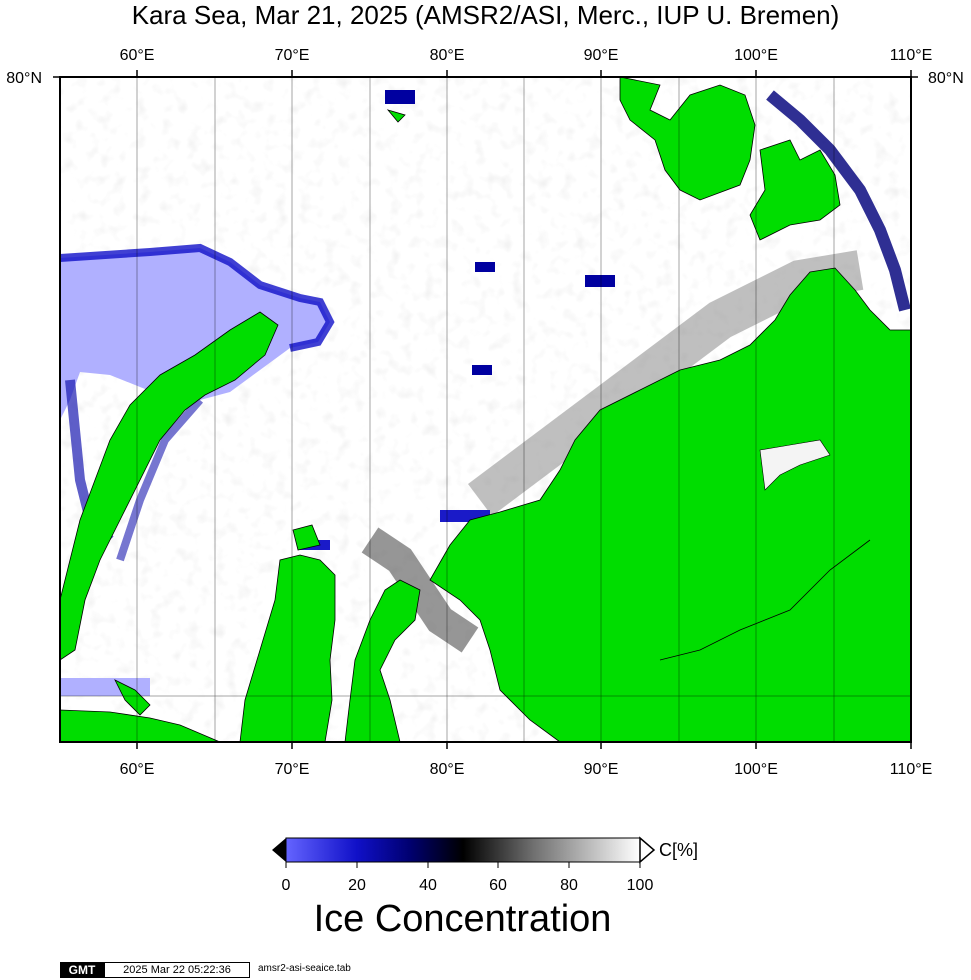  I want to click on land-islet-north, so click(396, 116).